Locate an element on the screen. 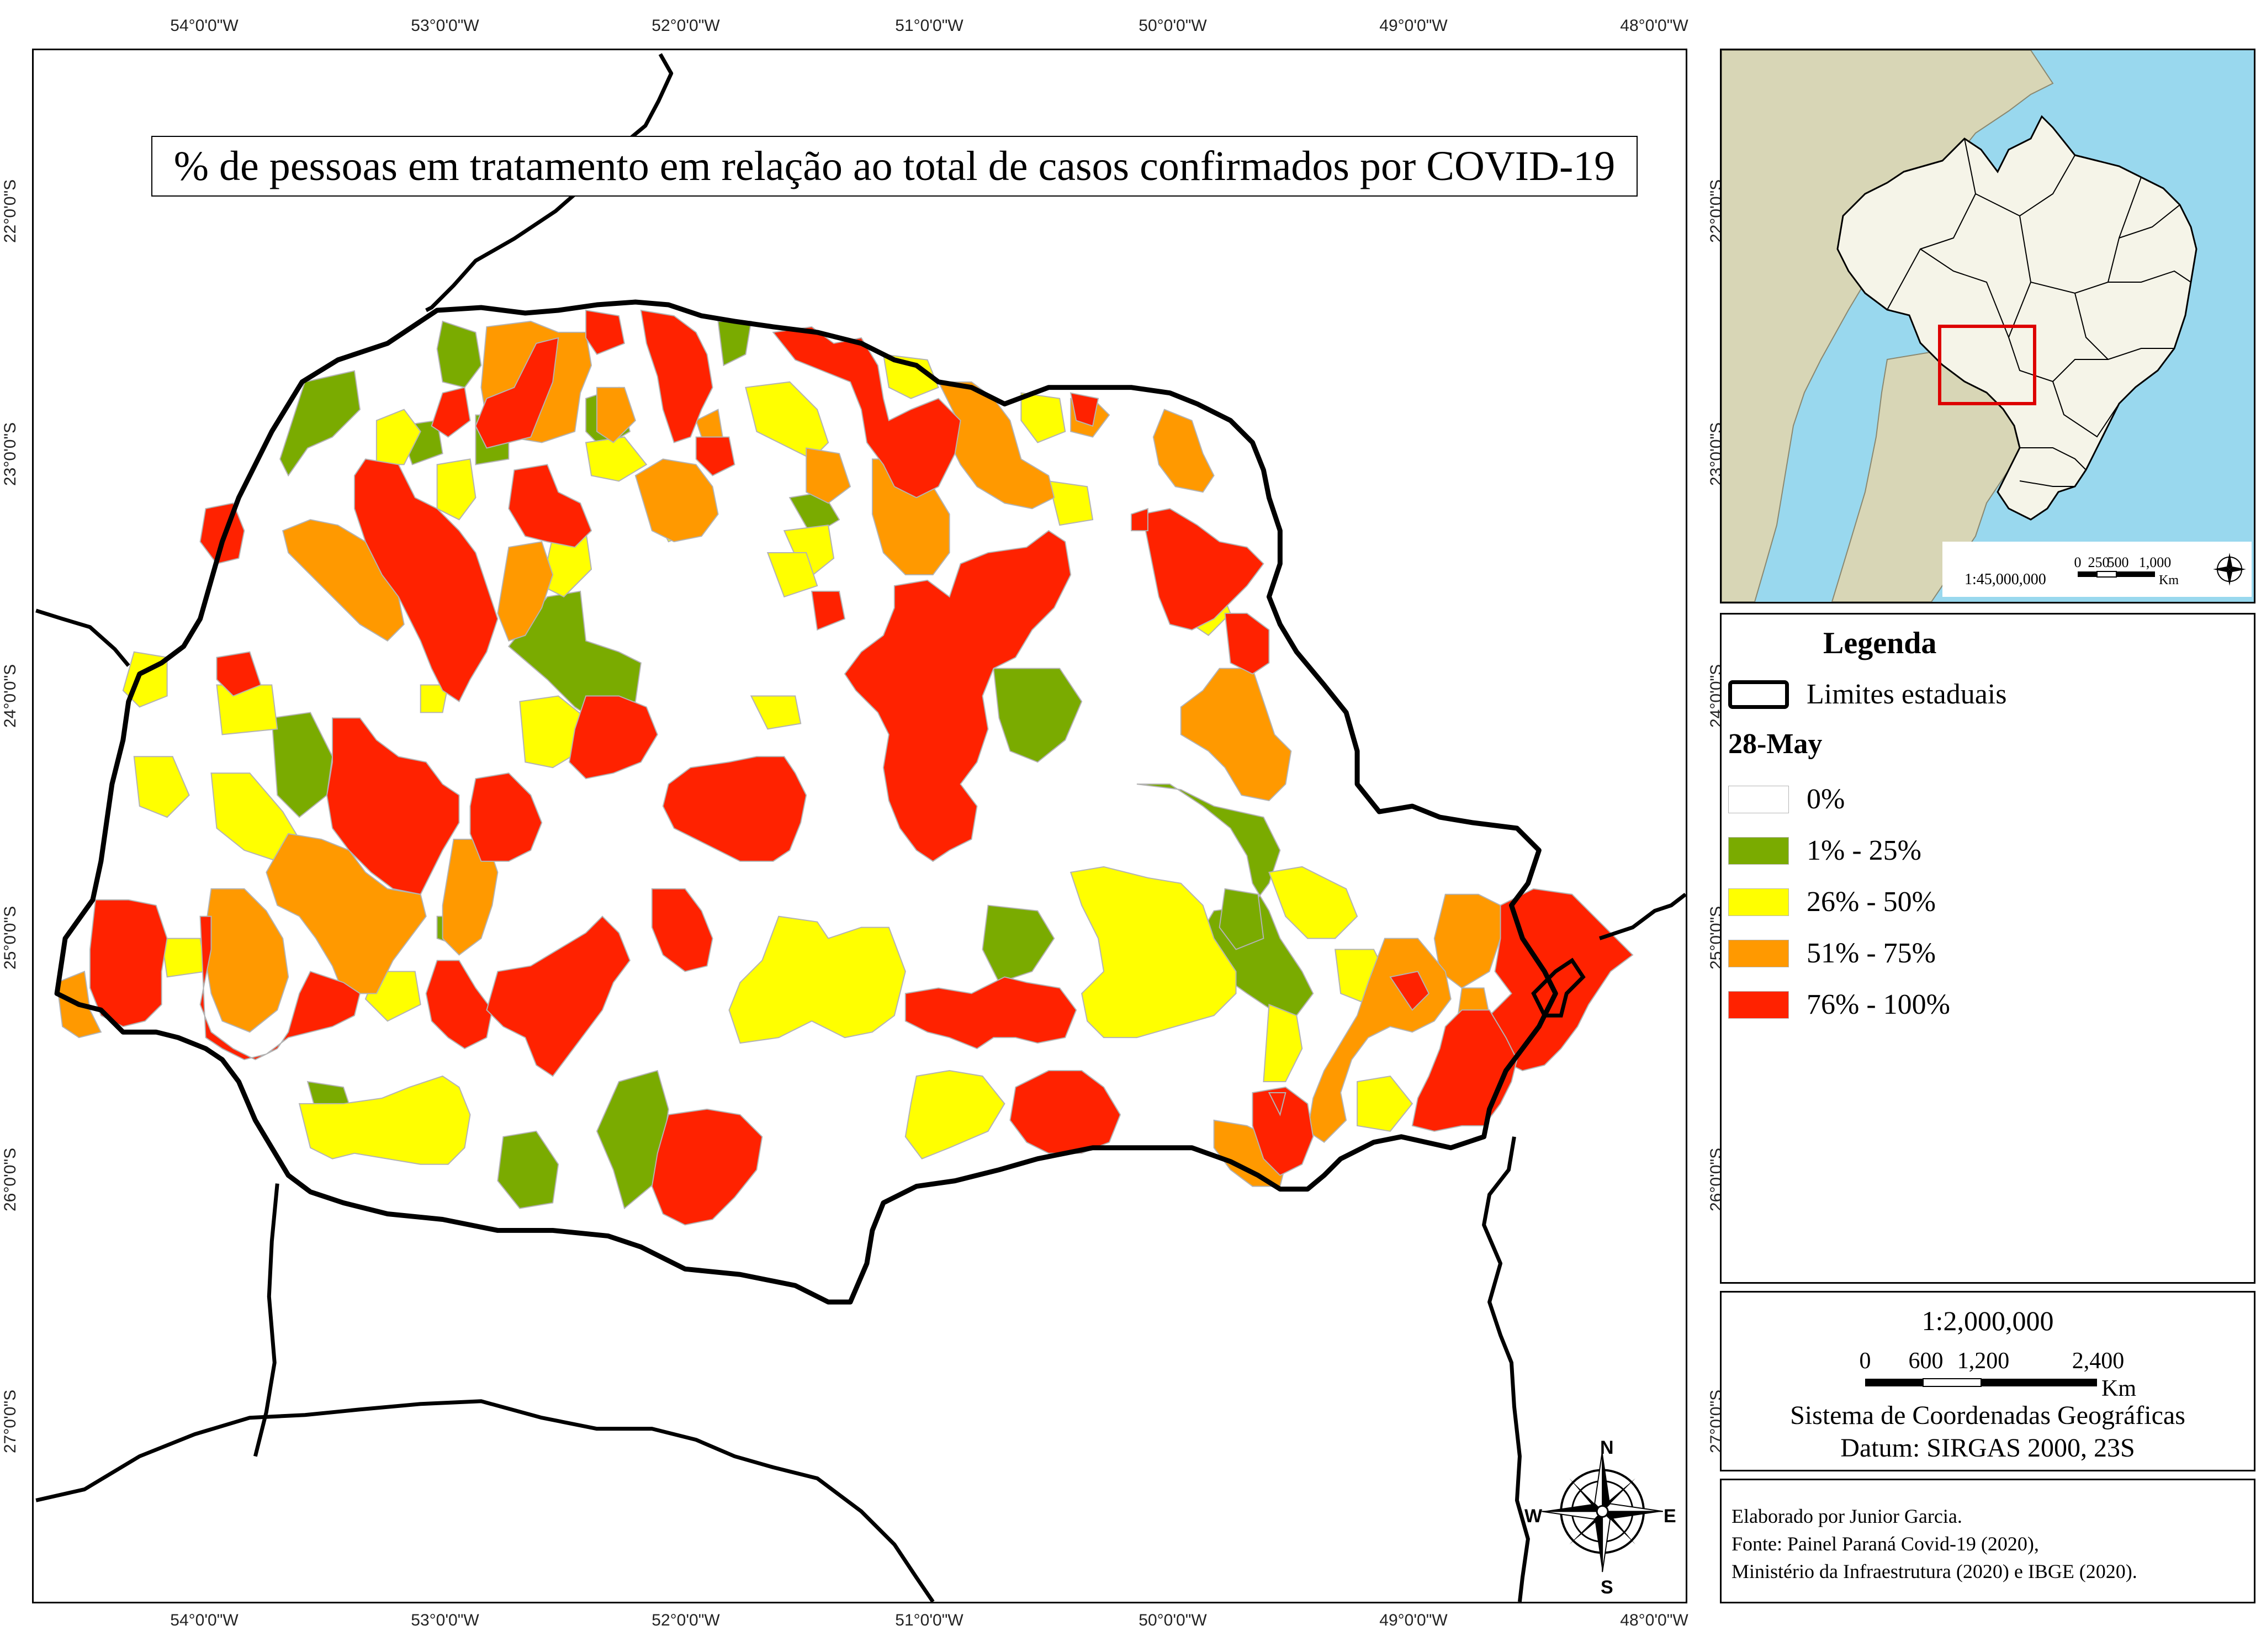 The width and height of the screenshot is (2261, 1652). lat-tick-left-22: 22°0'0"S is located at coordinates (10, 211).